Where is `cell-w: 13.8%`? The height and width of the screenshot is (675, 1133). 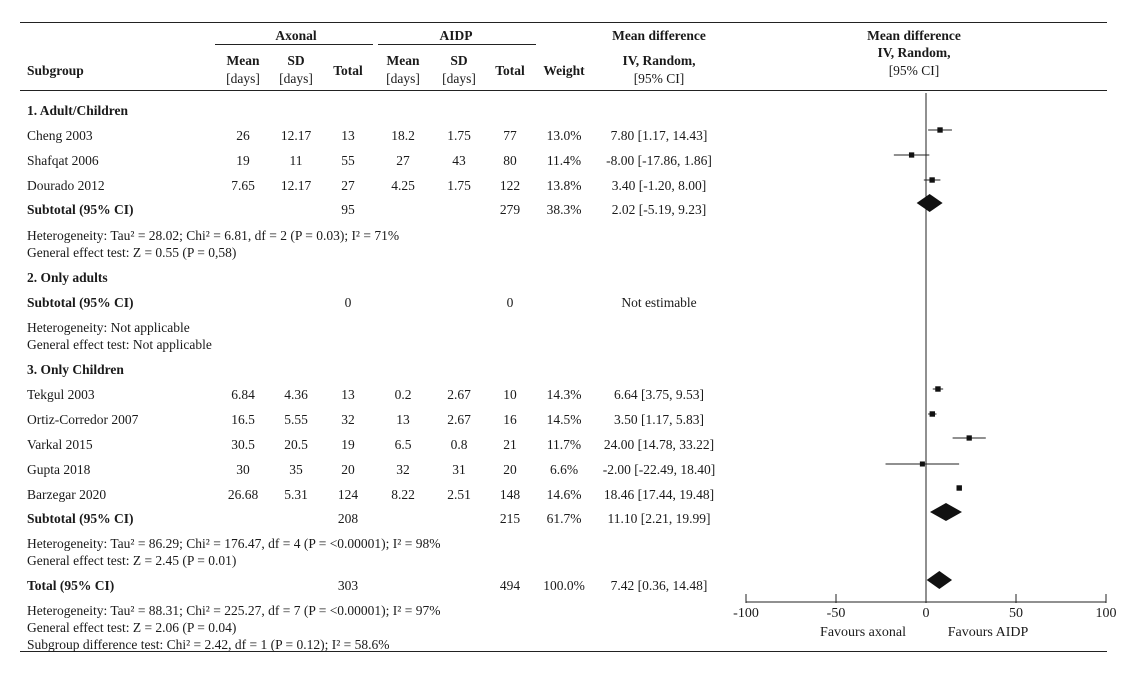 cell-w: 13.8% is located at coordinates (564, 185).